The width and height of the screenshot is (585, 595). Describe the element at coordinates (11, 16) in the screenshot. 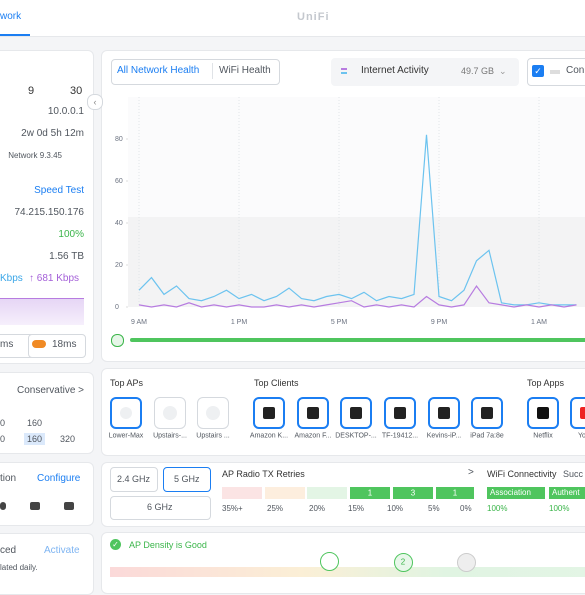

I see `nav-tab: work` at that location.